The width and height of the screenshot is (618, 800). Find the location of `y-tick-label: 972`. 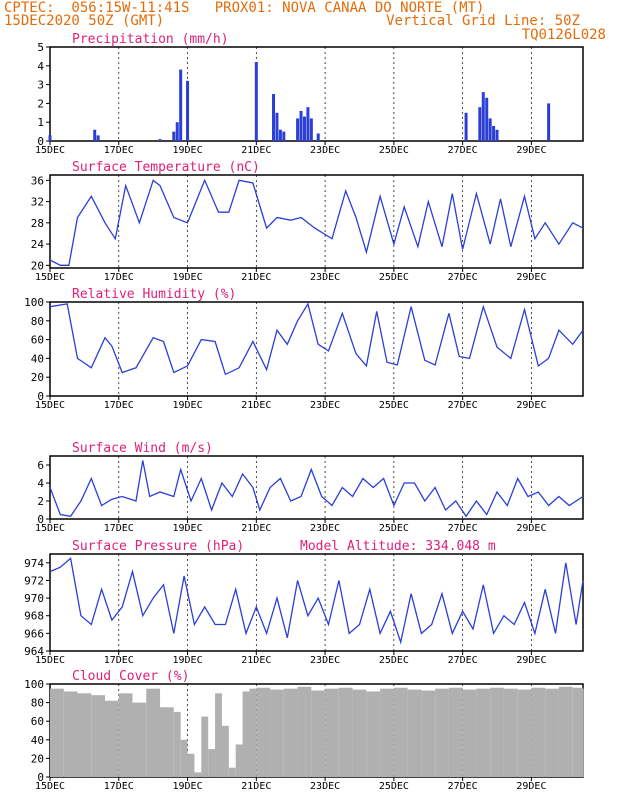

y-tick-label: 972 is located at coordinates (34, 580).